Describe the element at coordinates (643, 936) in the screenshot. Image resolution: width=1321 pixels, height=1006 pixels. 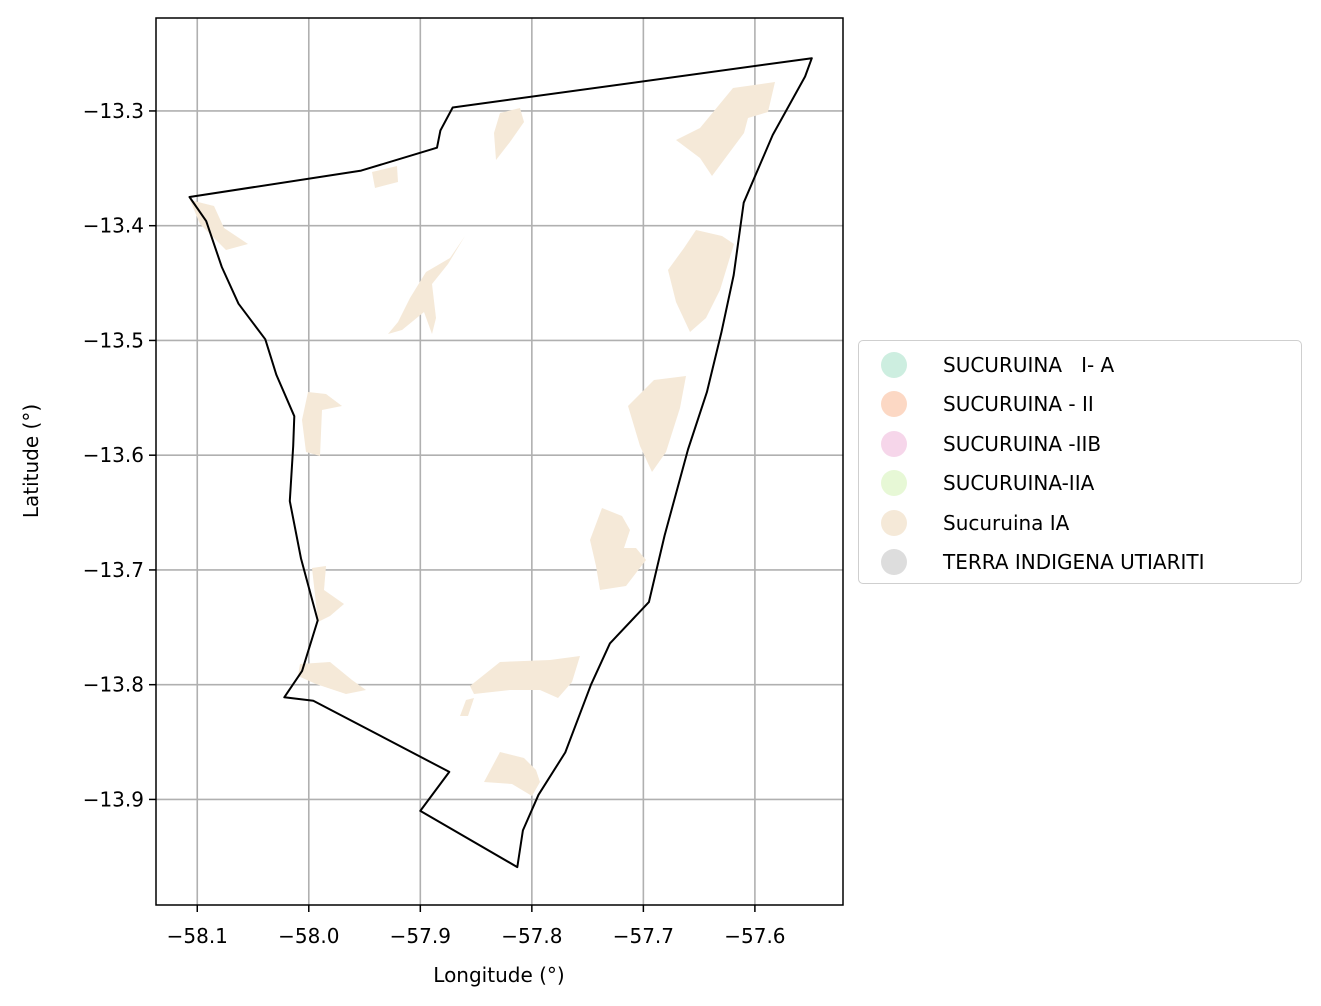
I see `x-tick-label: −57.7` at that location.